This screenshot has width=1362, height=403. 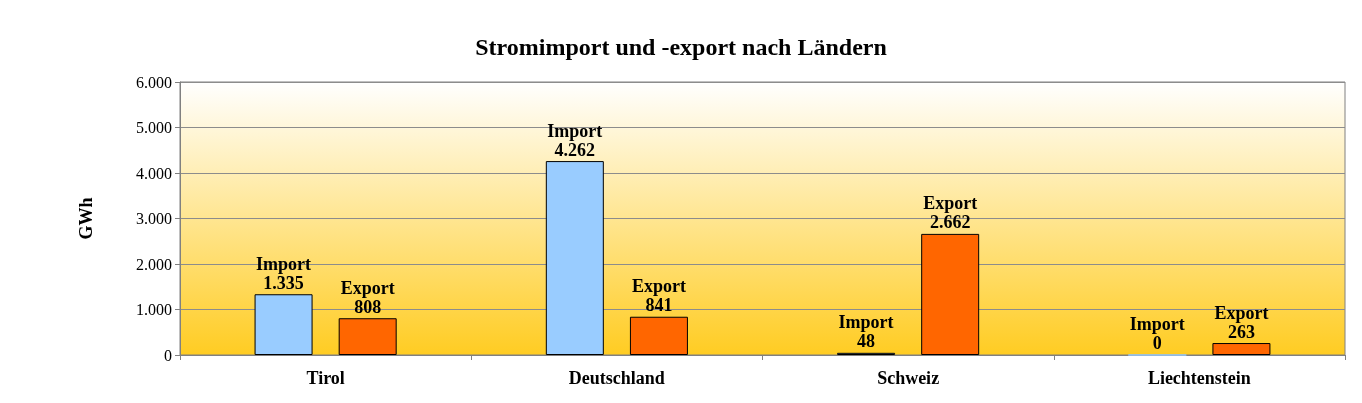 I want to click on series-label: Import, so click(x=284, y=263).